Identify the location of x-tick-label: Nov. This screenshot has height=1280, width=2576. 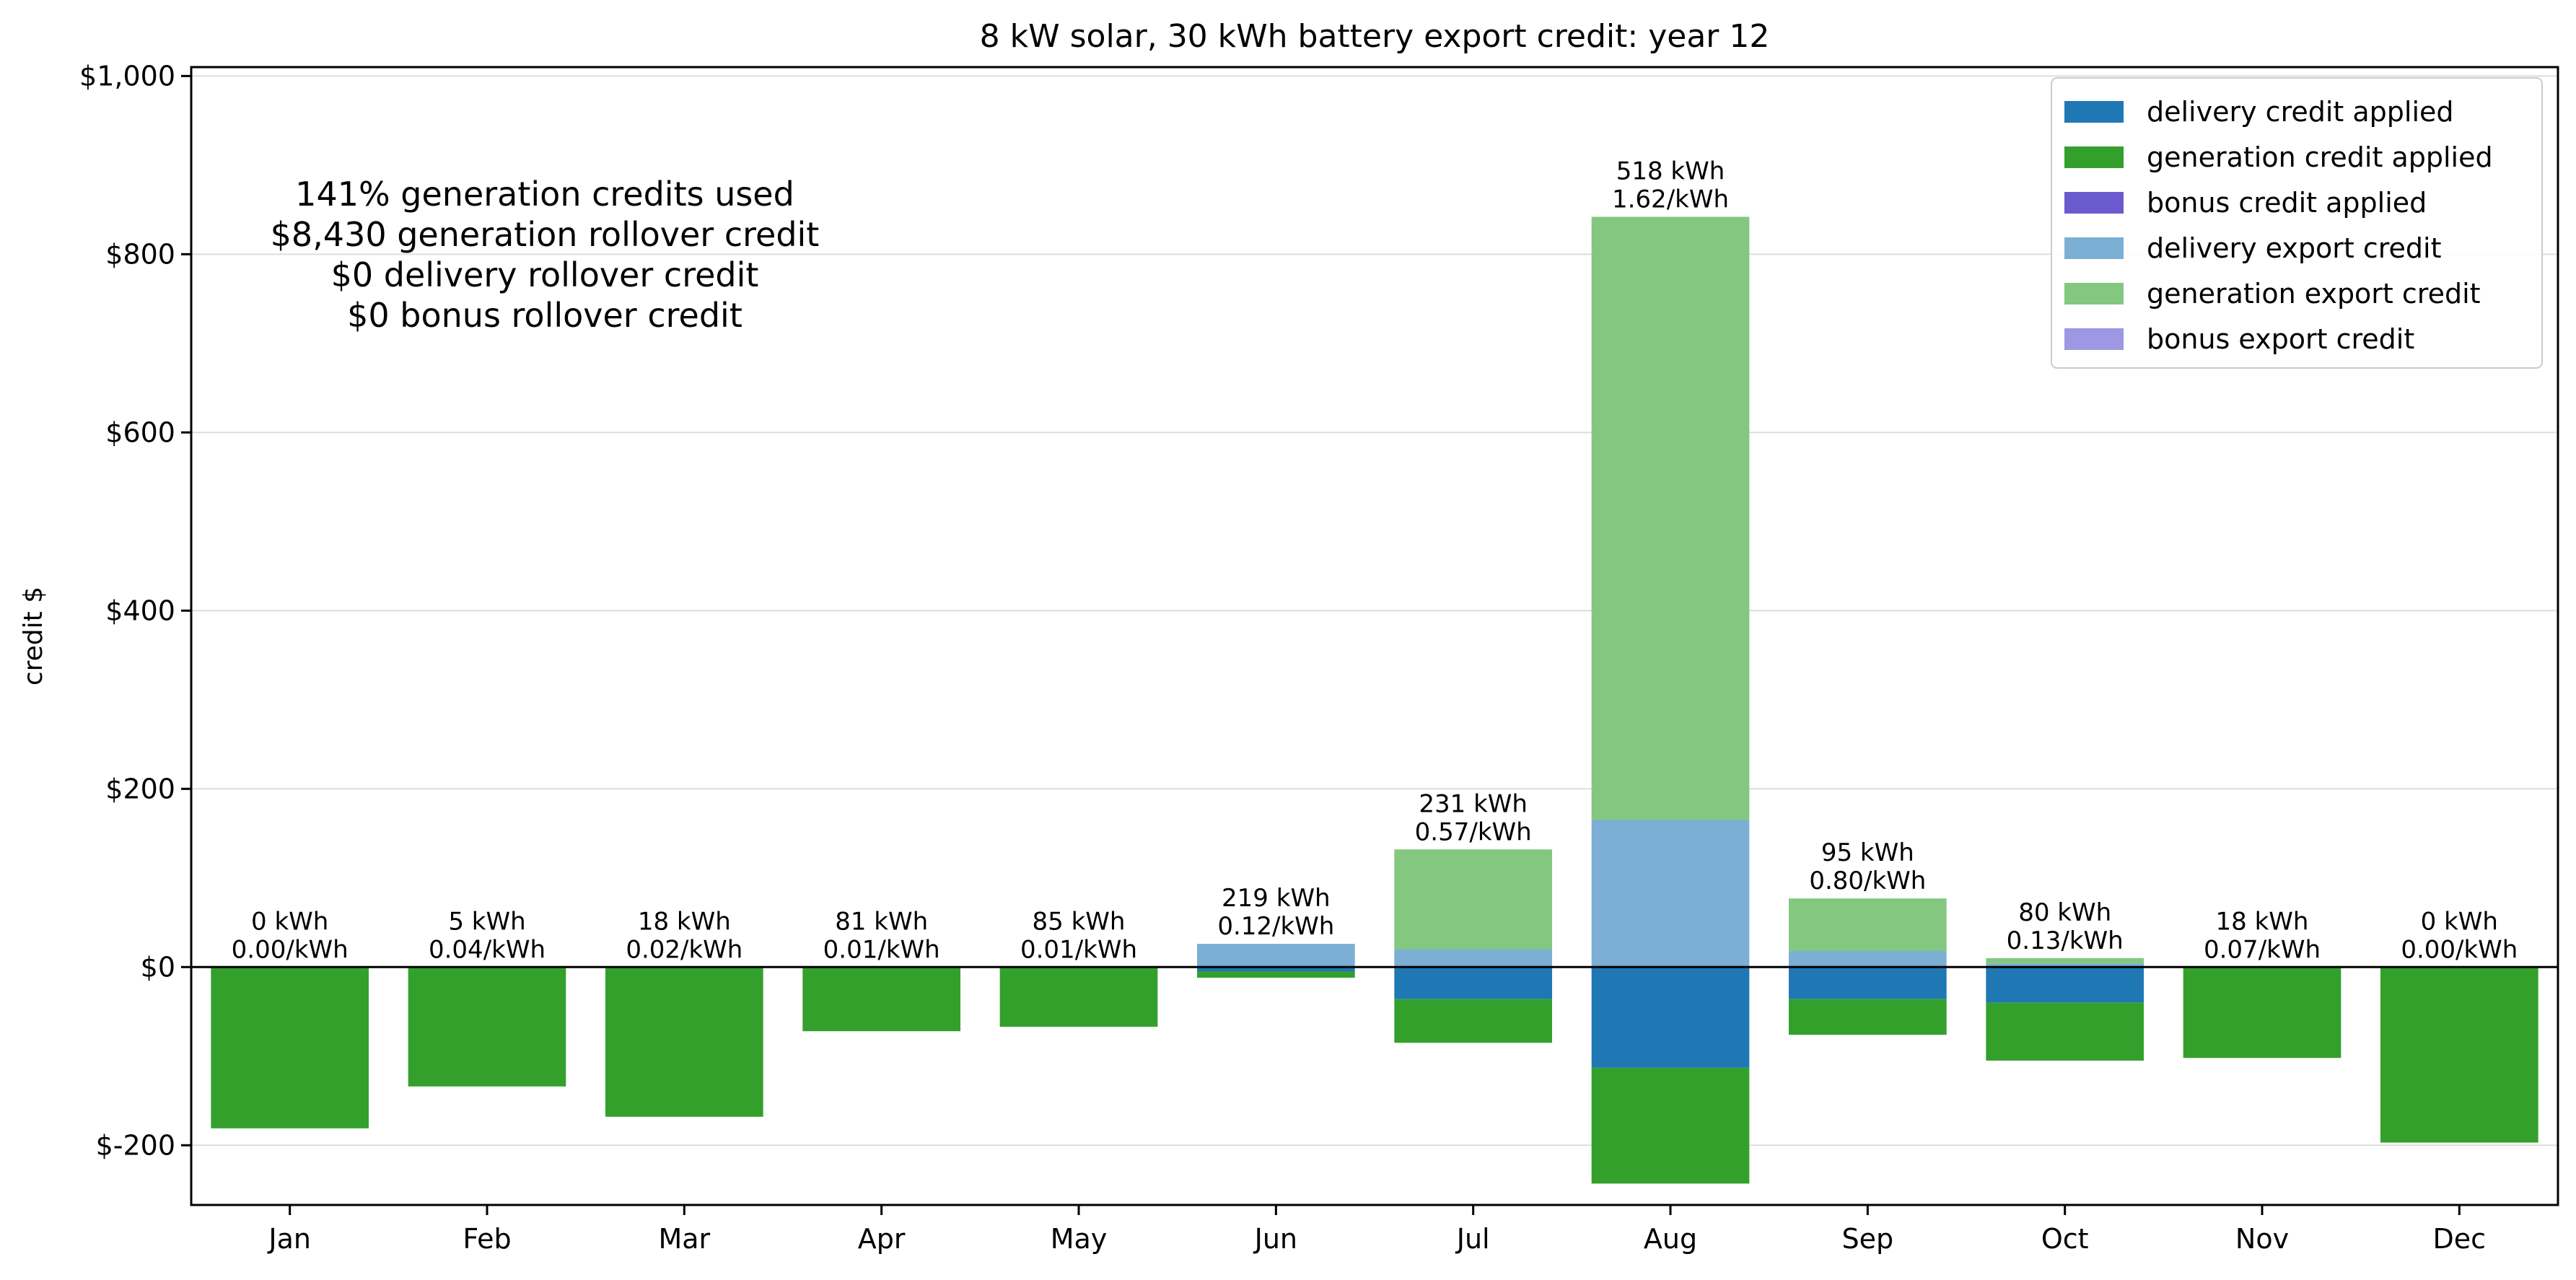
(2262, 1239).